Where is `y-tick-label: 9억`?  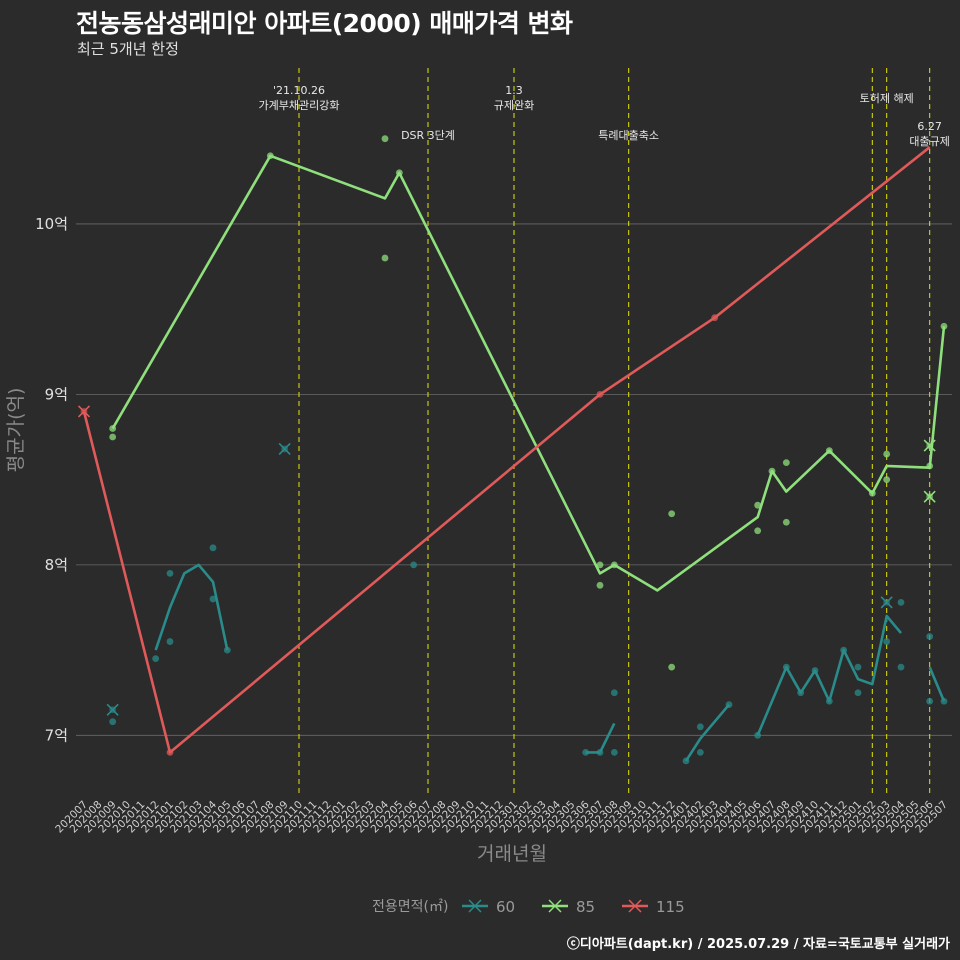
y-tick-label: 9억 is located at coordinates (56, 394).